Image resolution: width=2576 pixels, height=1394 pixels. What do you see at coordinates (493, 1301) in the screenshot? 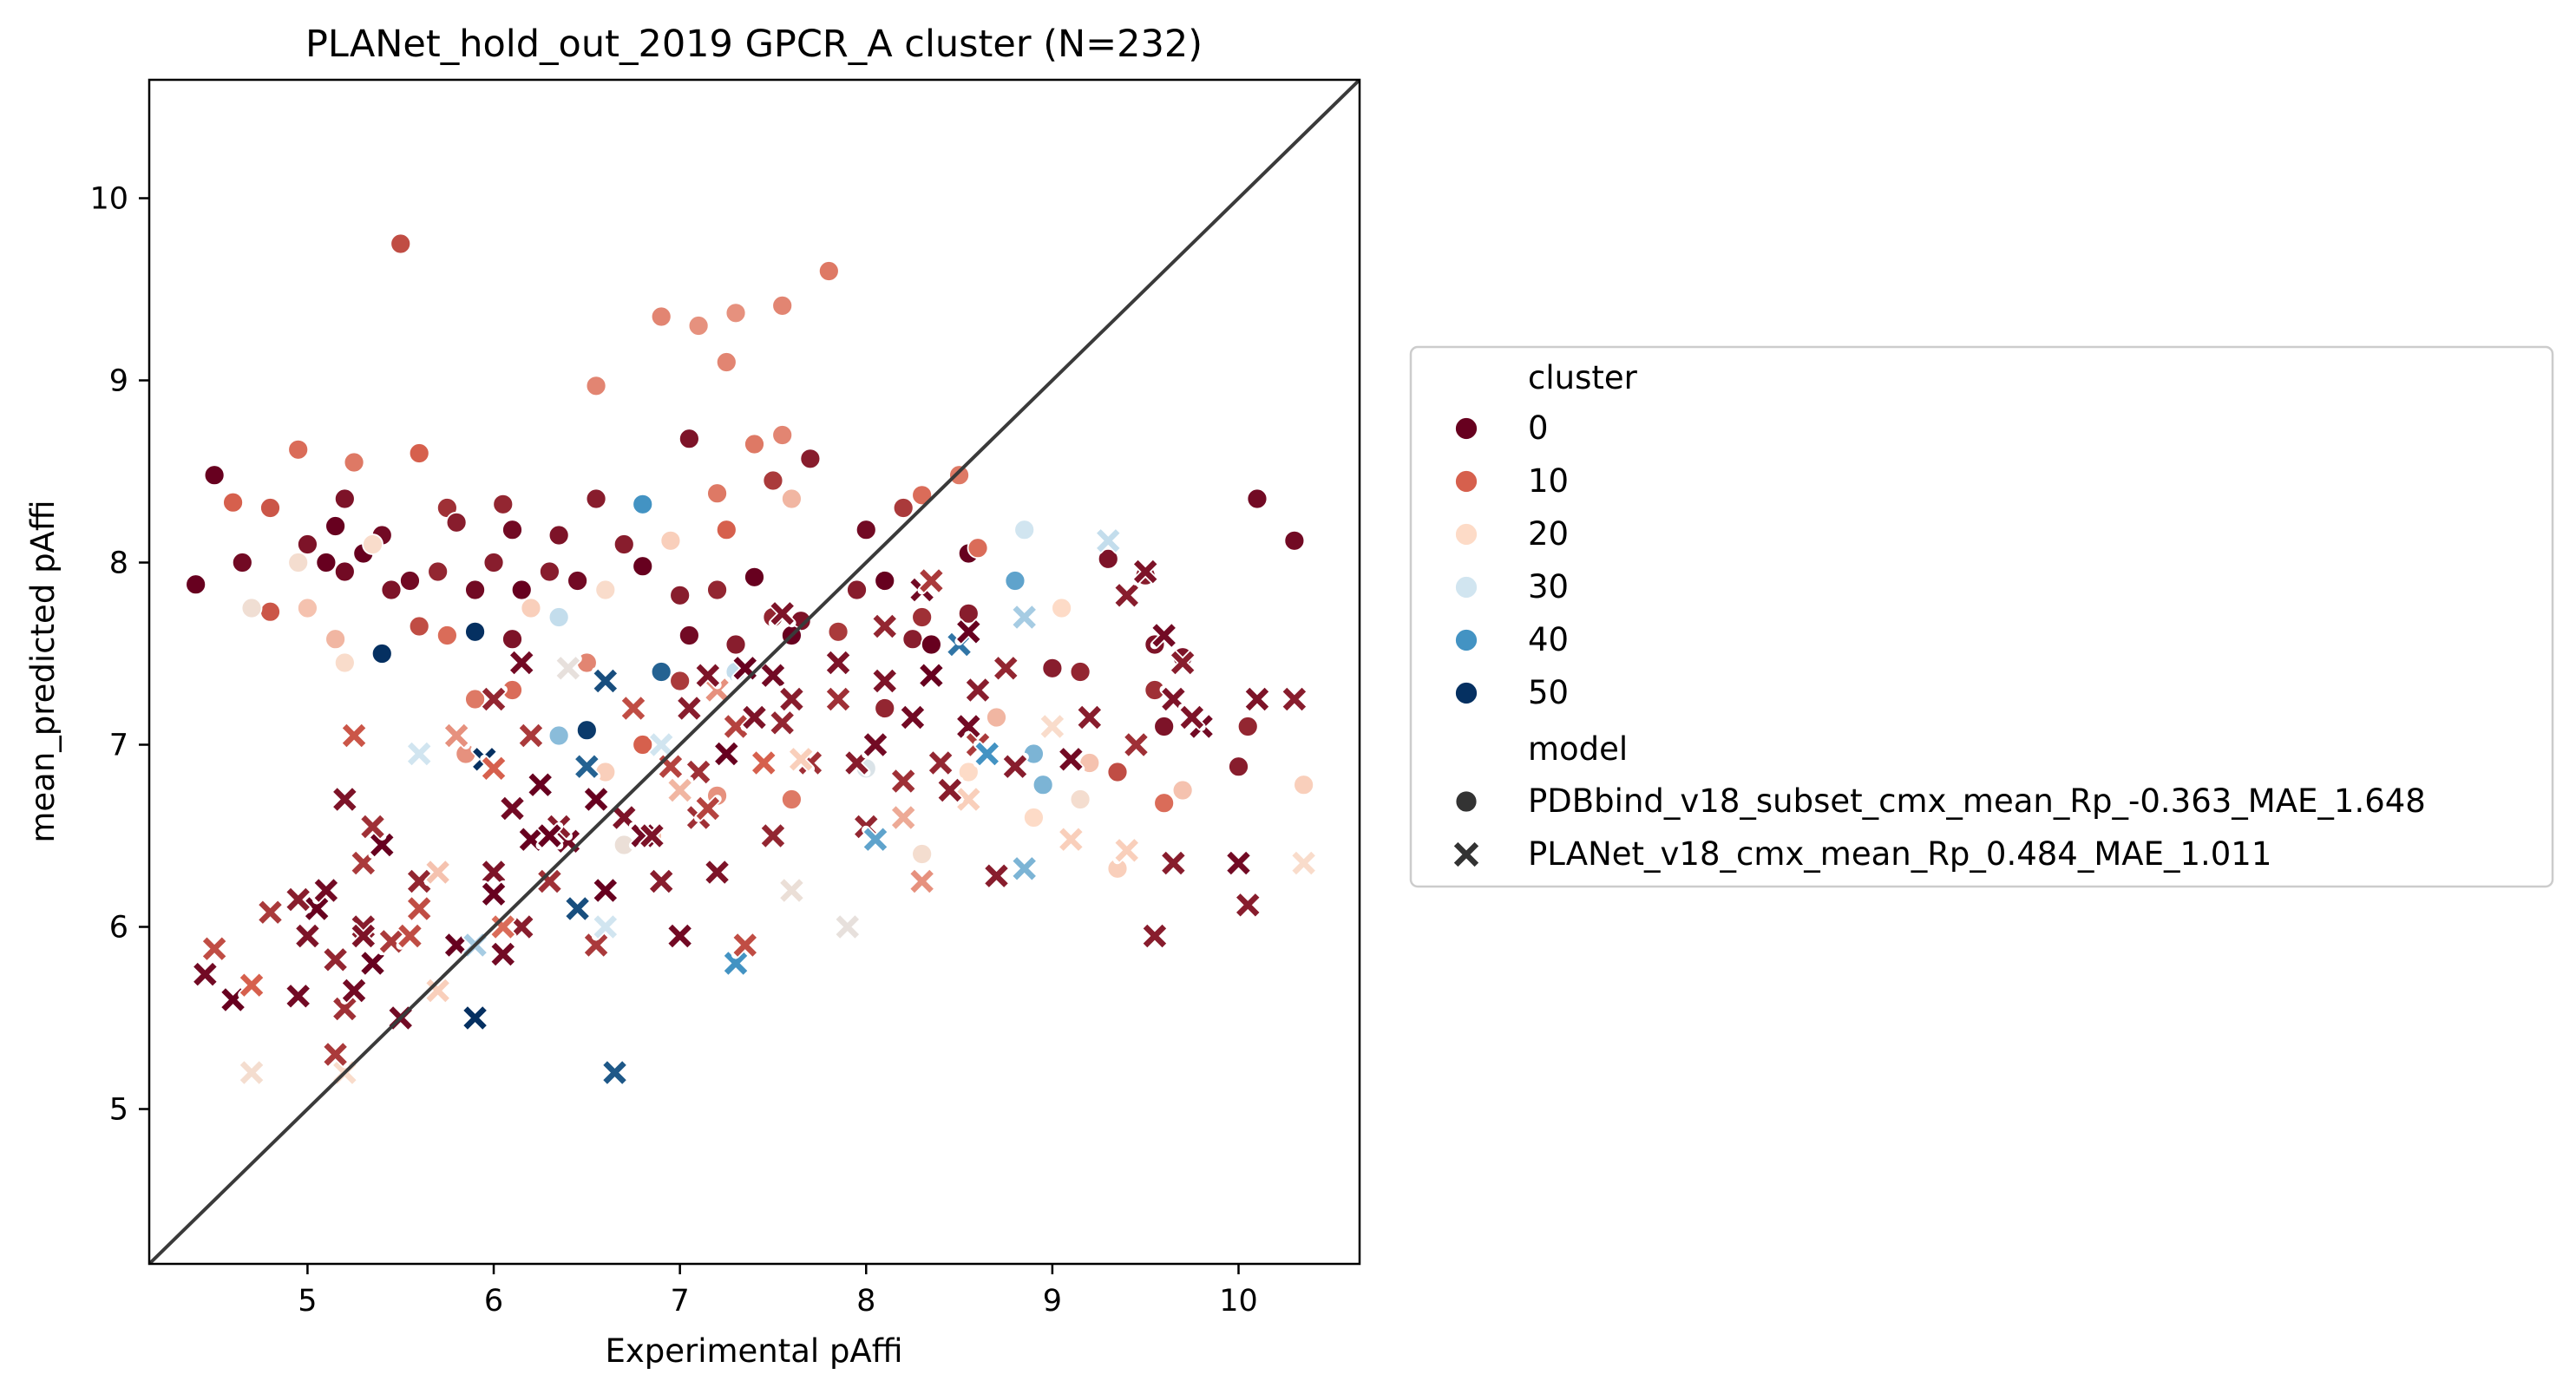
I see `x-tick-label: 6` at bounding box center [493, 1301].